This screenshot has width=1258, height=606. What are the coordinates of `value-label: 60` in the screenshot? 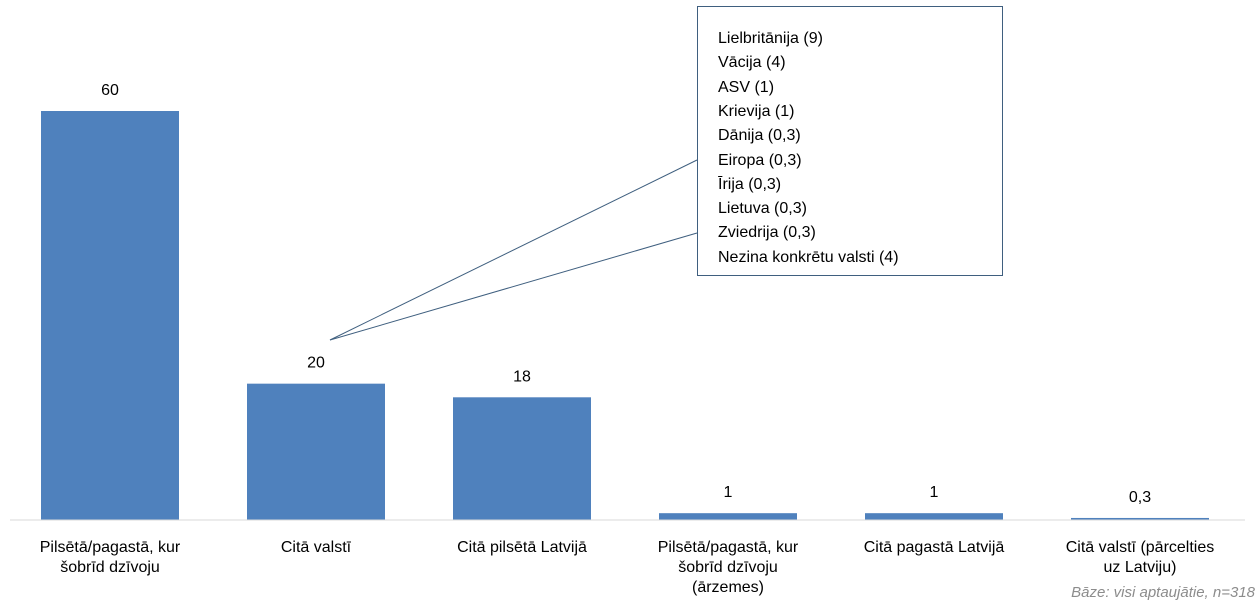 It's located at (110, 90).